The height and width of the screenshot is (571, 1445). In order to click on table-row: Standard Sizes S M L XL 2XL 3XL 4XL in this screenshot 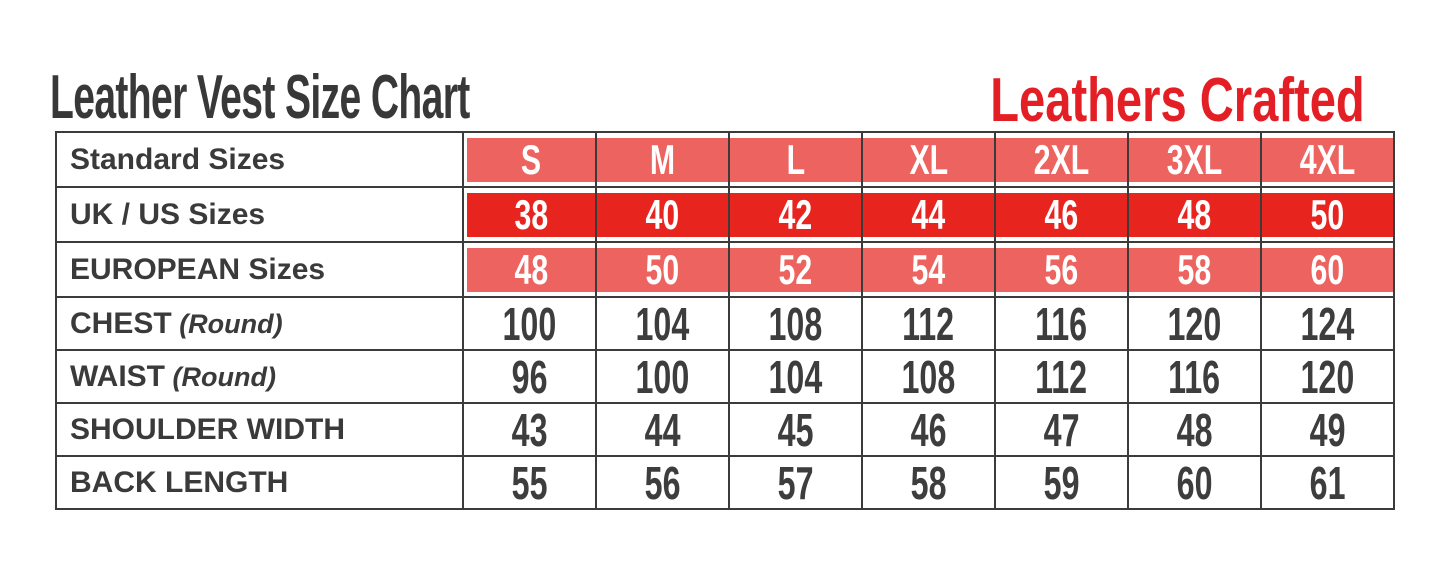, I will do `click(725, 159)`.